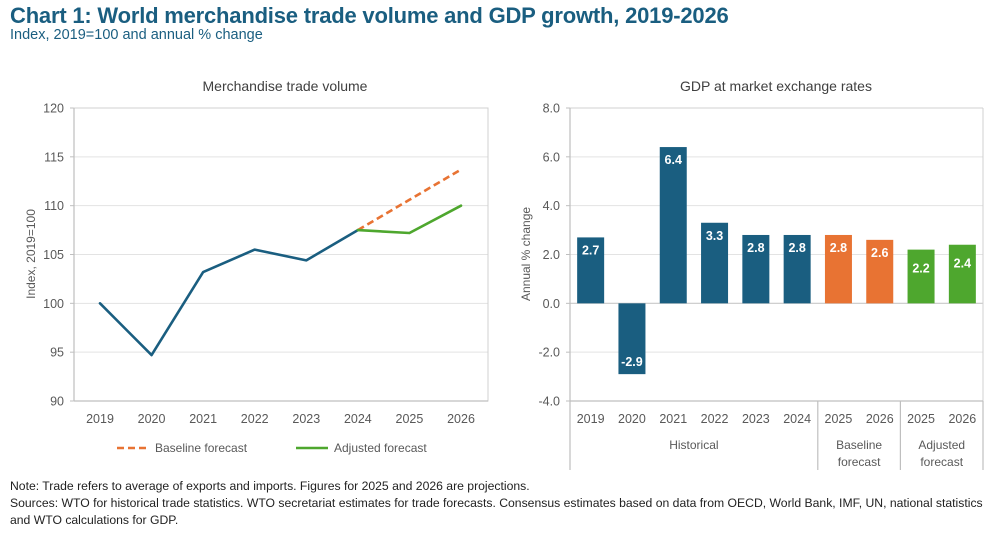  Describe the element at coordinates (549, 353) in the screenshot. I see `y-tick-label: -2.0` at that location.